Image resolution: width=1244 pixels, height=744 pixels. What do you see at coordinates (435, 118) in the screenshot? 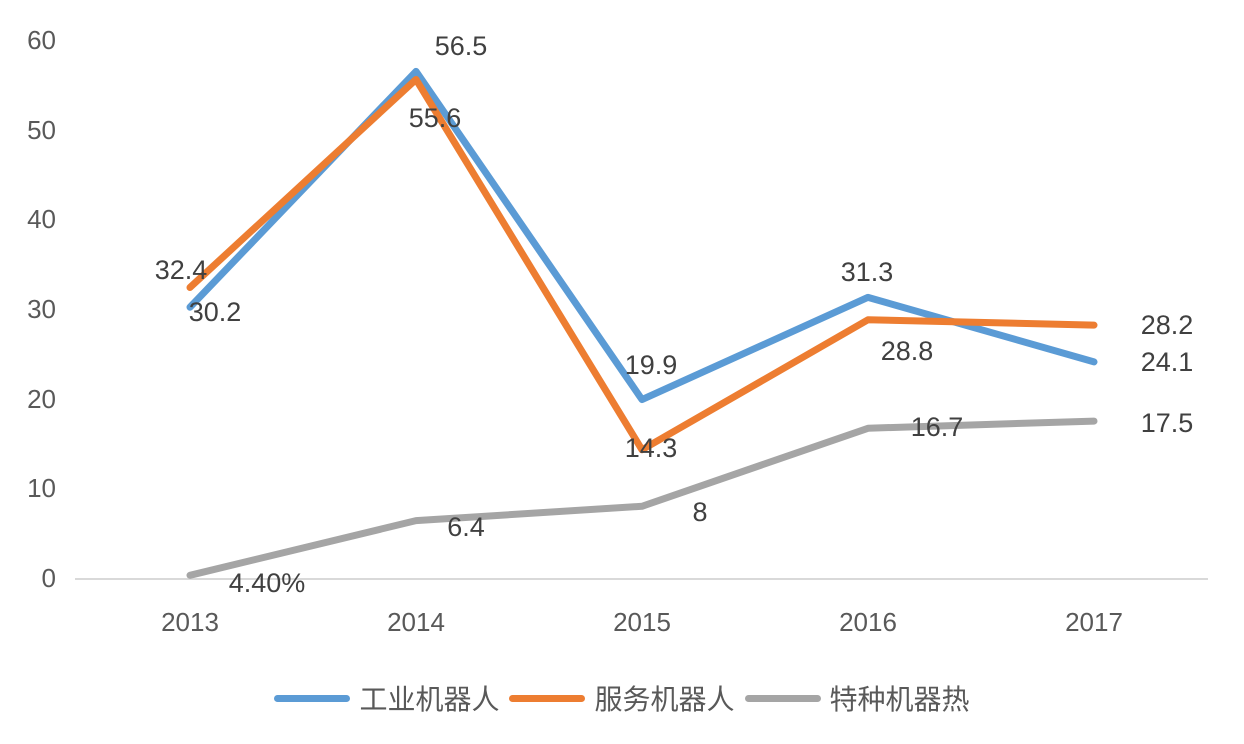
I see `service-robot-data-label: 55.6` at bounding box center [435, 118].